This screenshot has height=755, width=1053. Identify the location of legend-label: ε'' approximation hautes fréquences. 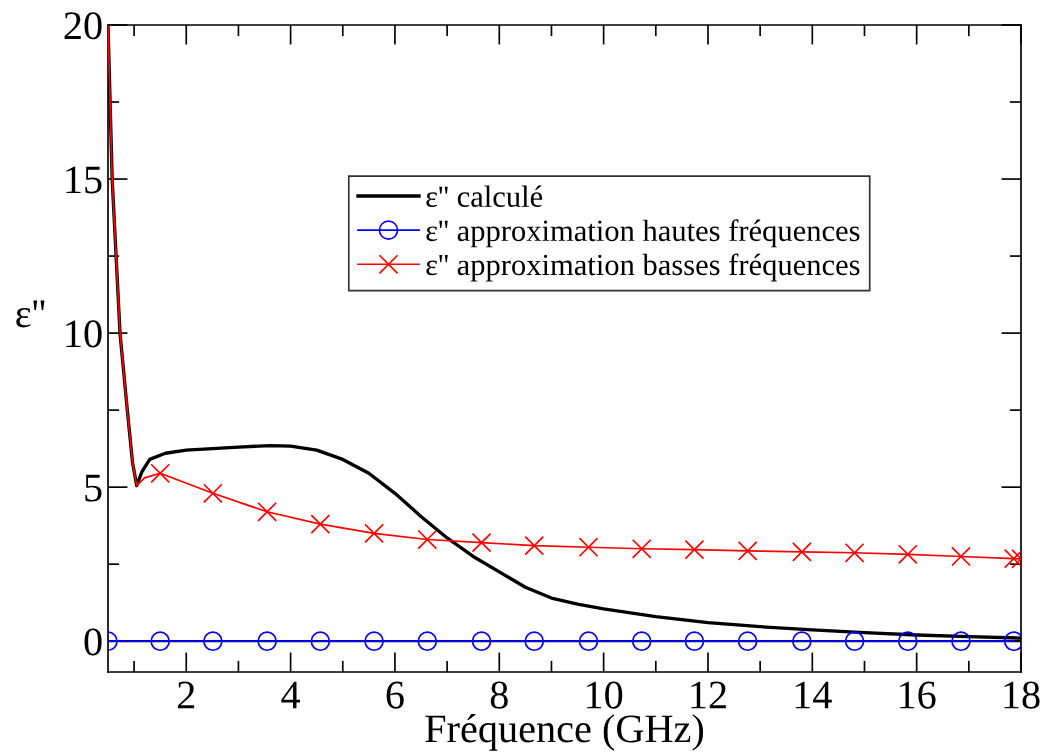
(643, 233).